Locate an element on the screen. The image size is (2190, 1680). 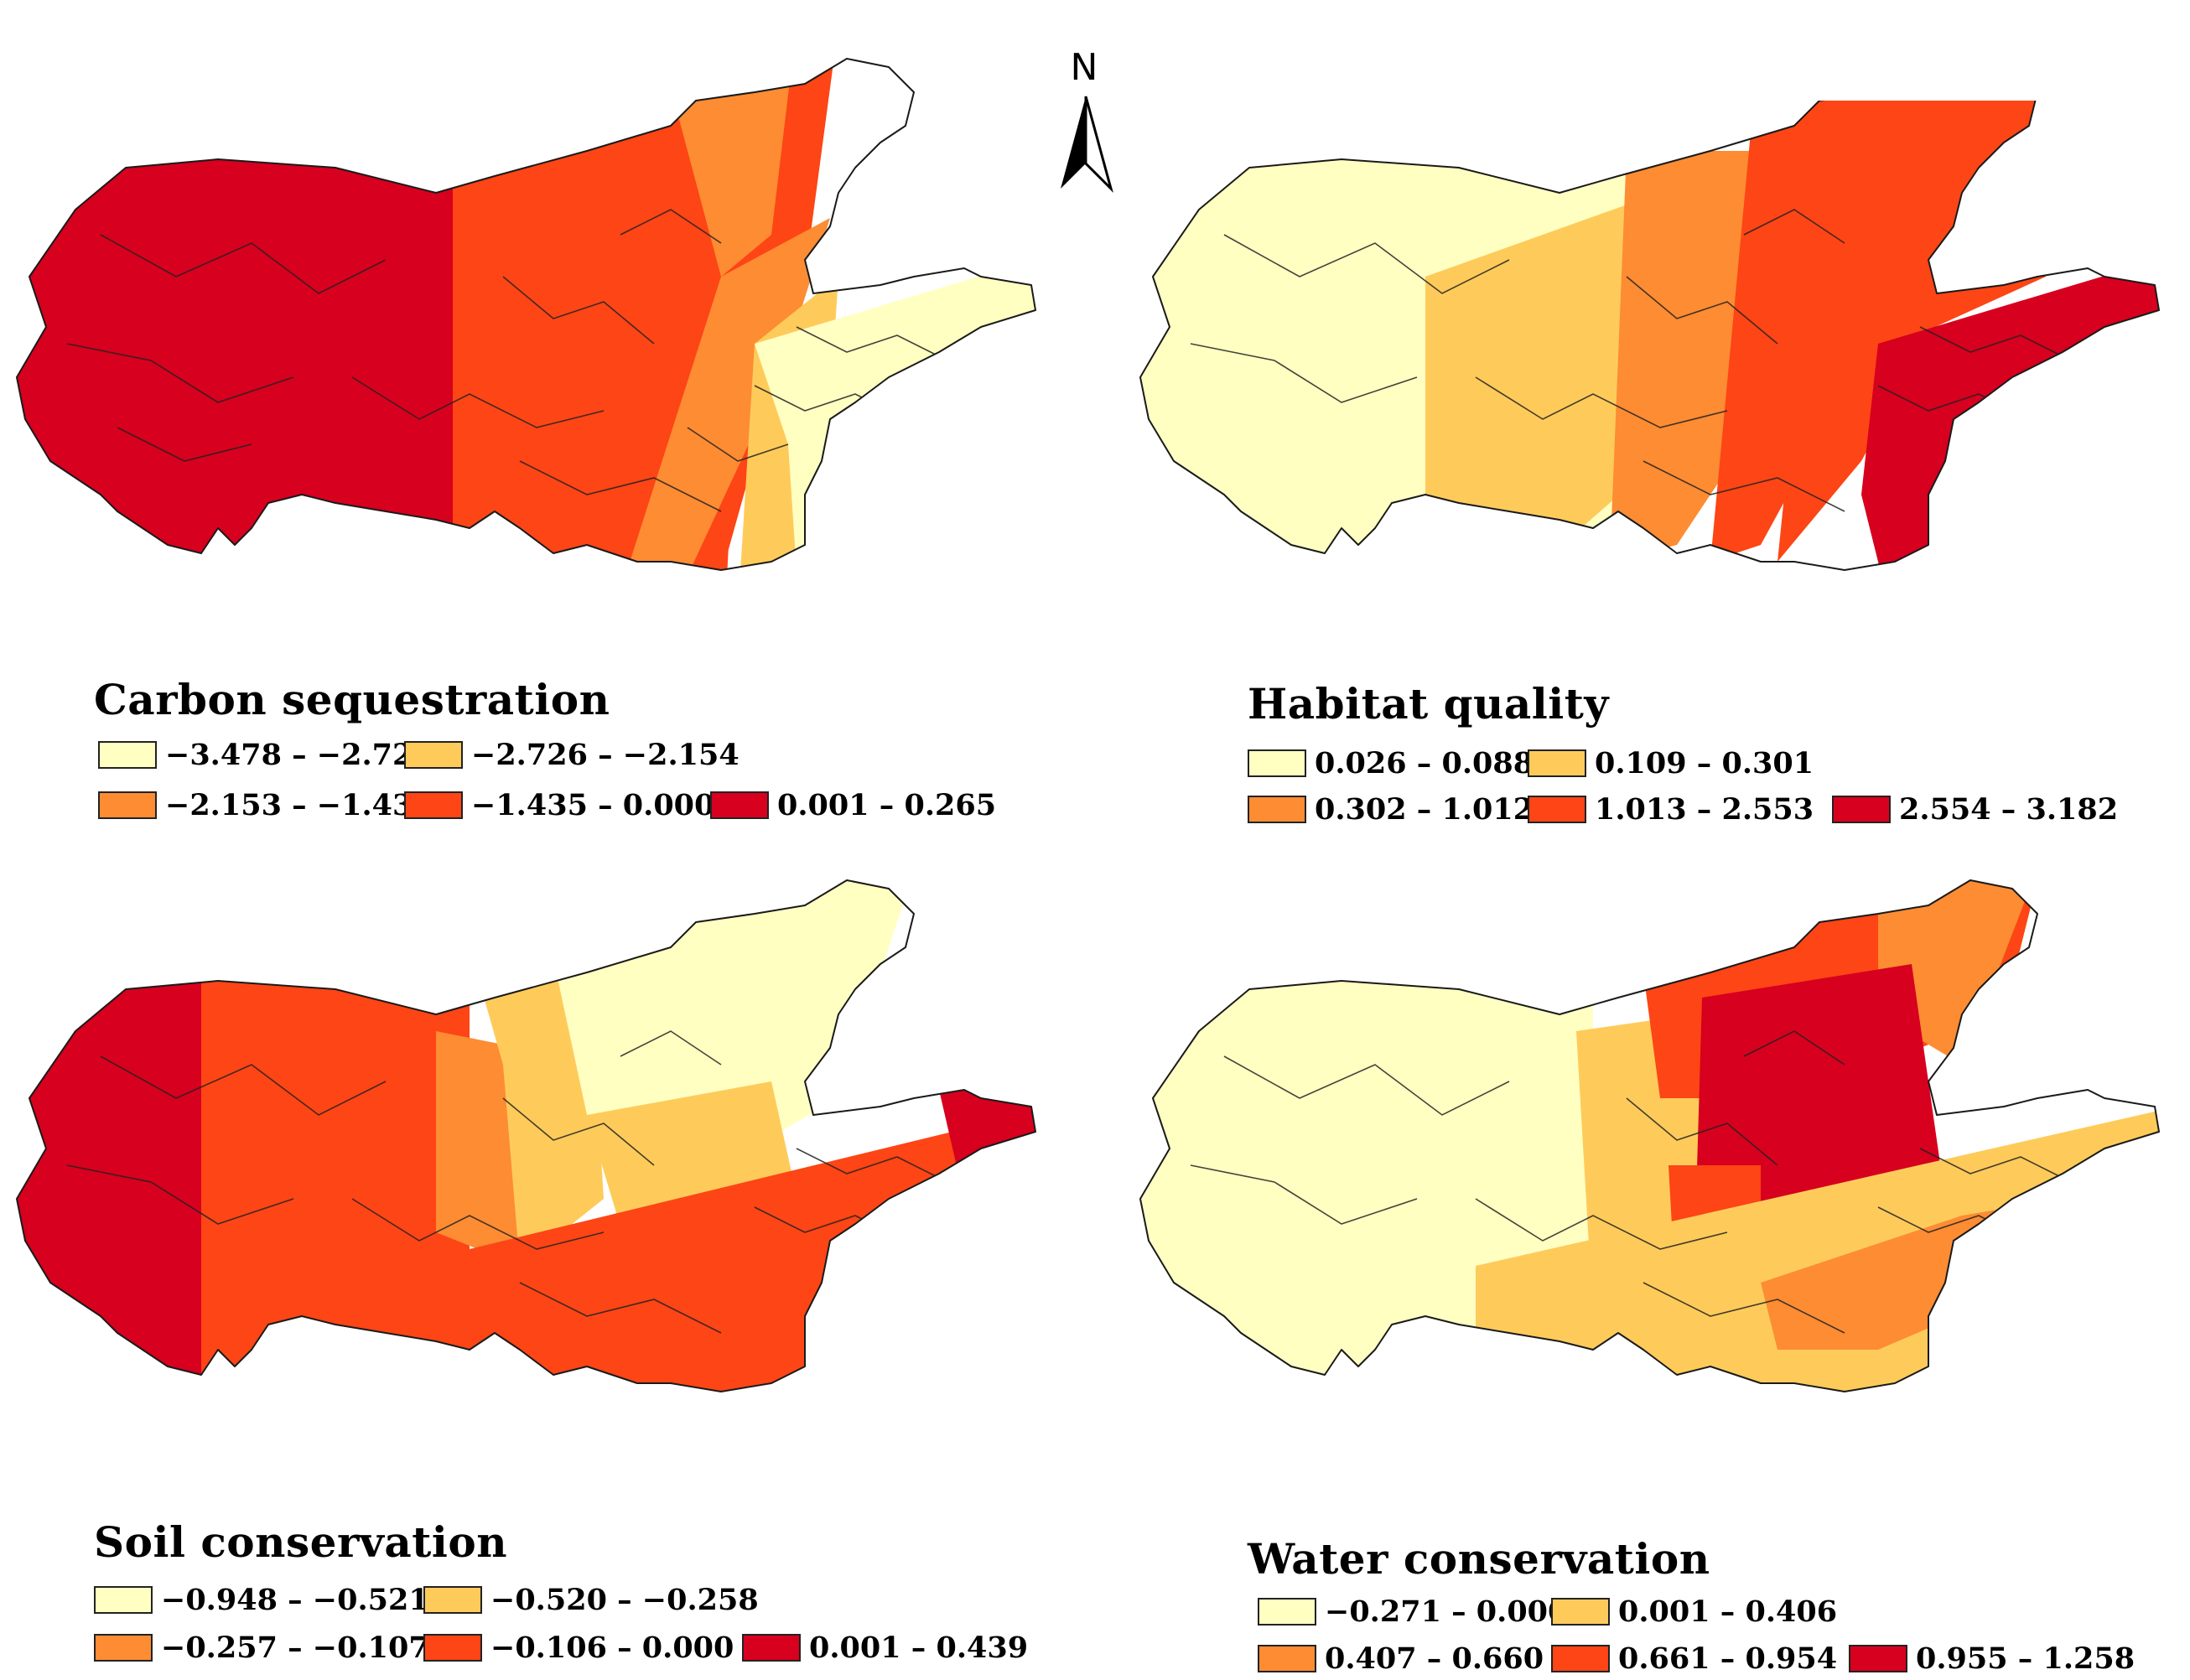
map-carbon-sequestration is located at coordinates (526, 314).